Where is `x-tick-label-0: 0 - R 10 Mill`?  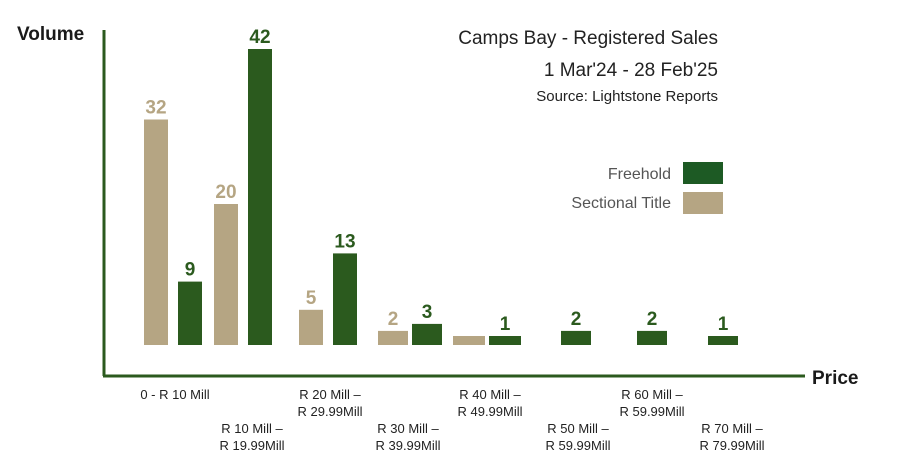
x-tick-label-0: 0 - R 10 Mill is located at coordinates (175, 394).